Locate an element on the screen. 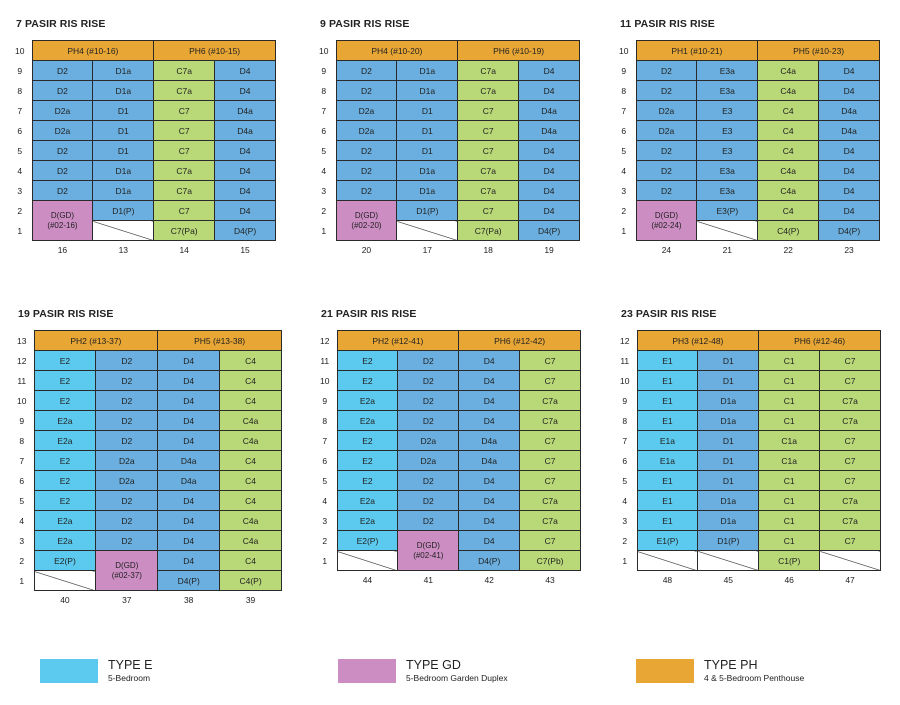 This screenshot has height=705, width=900. unavailable-cell is located at coordinates (123, 230).